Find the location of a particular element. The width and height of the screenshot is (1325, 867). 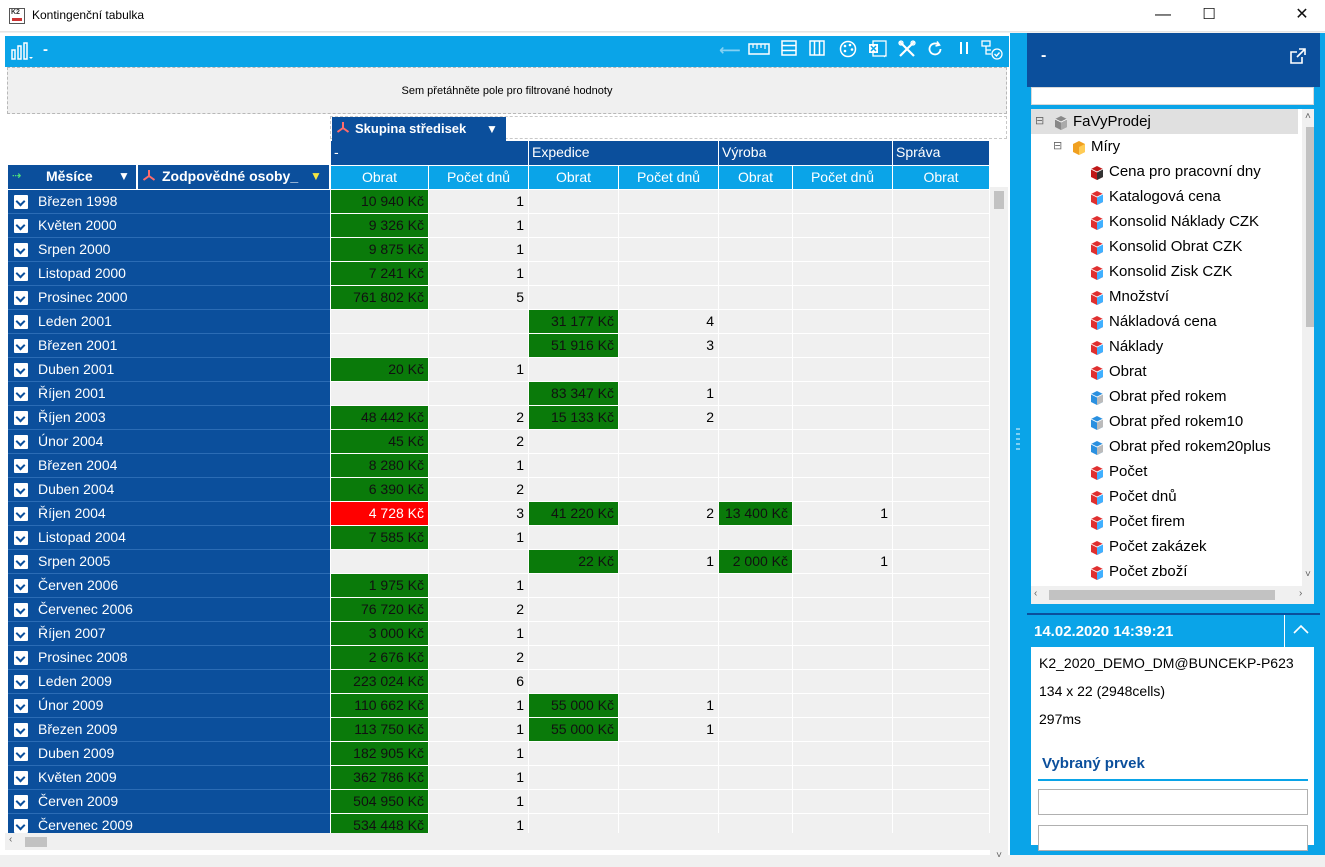

close-button: ✕ is located at coordinates (1302, 14).